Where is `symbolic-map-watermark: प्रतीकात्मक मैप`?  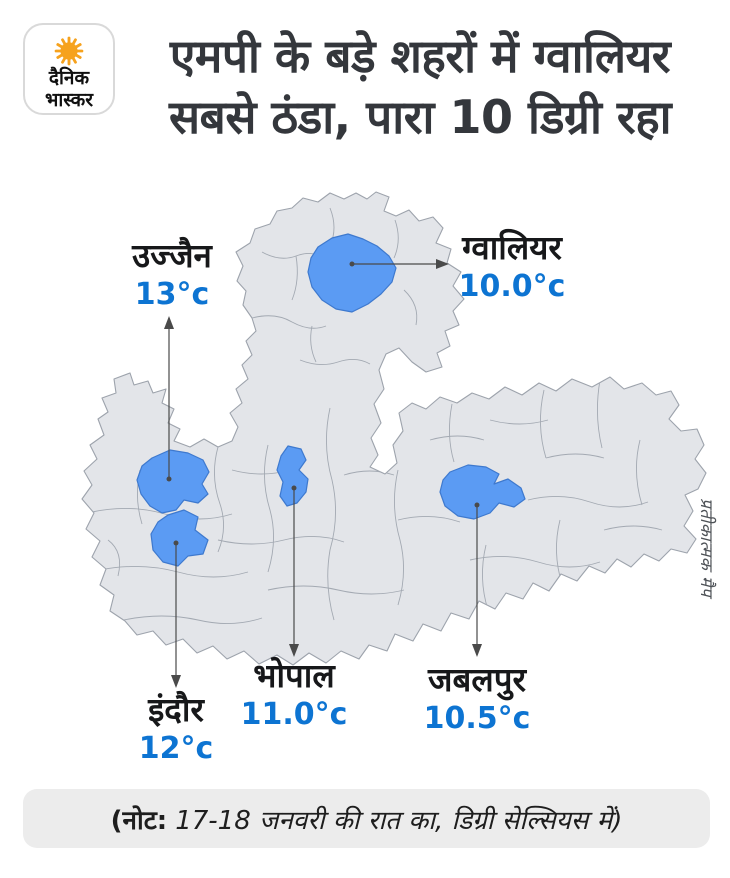
symbolic-map-watermark: प्रतीकात्मक मैप is located at coordinates (706, 547).